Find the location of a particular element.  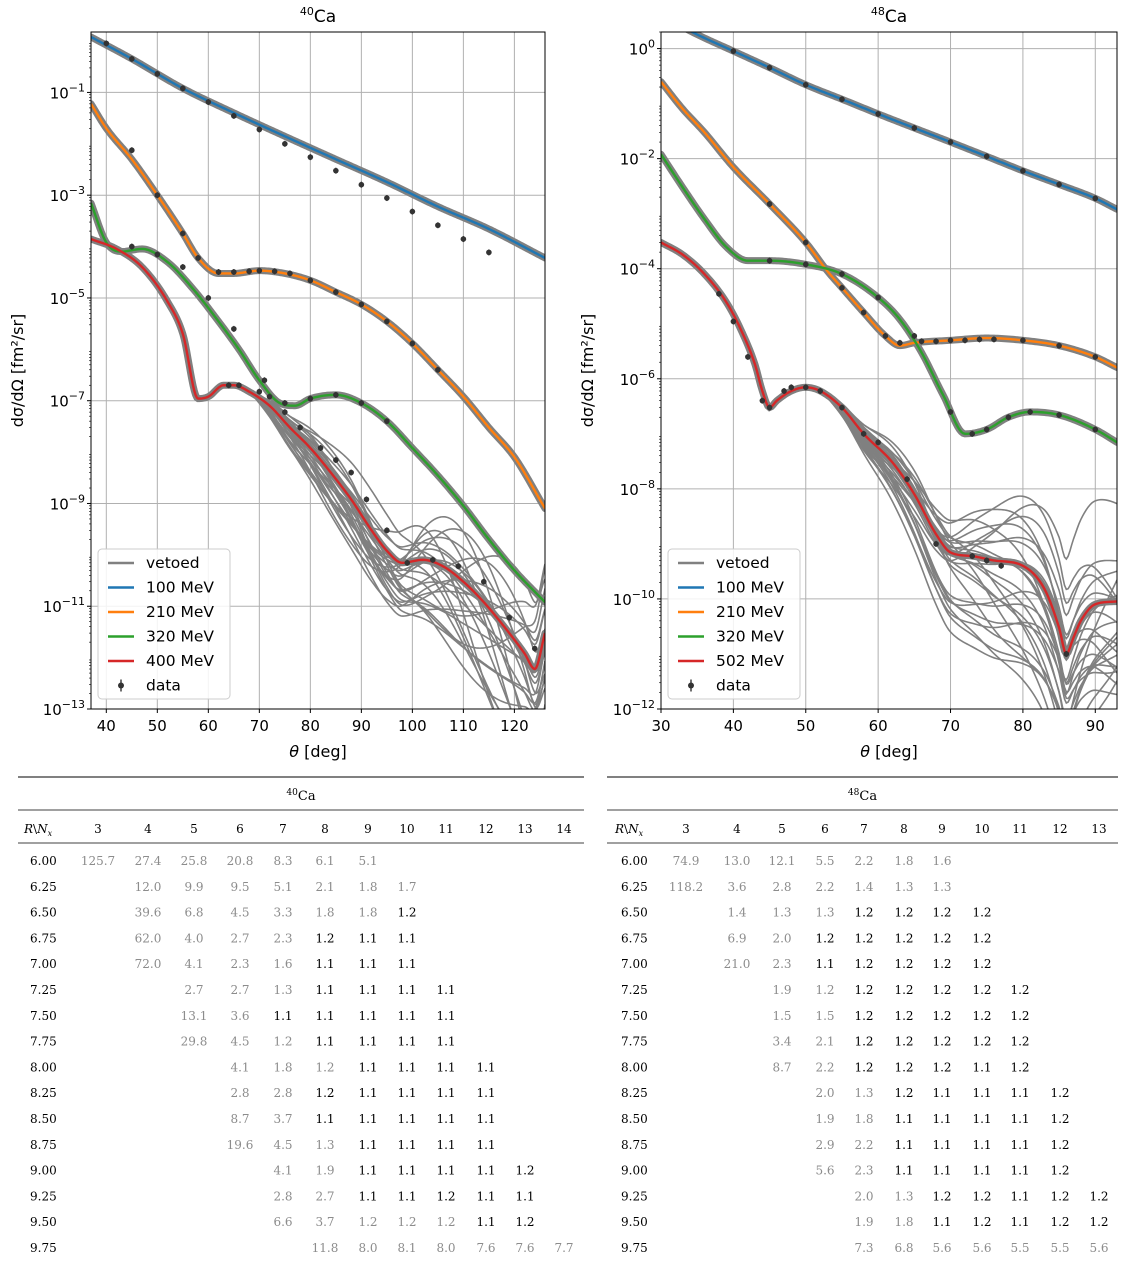

table-col-header: 4 is located at coordinates (148, 829).